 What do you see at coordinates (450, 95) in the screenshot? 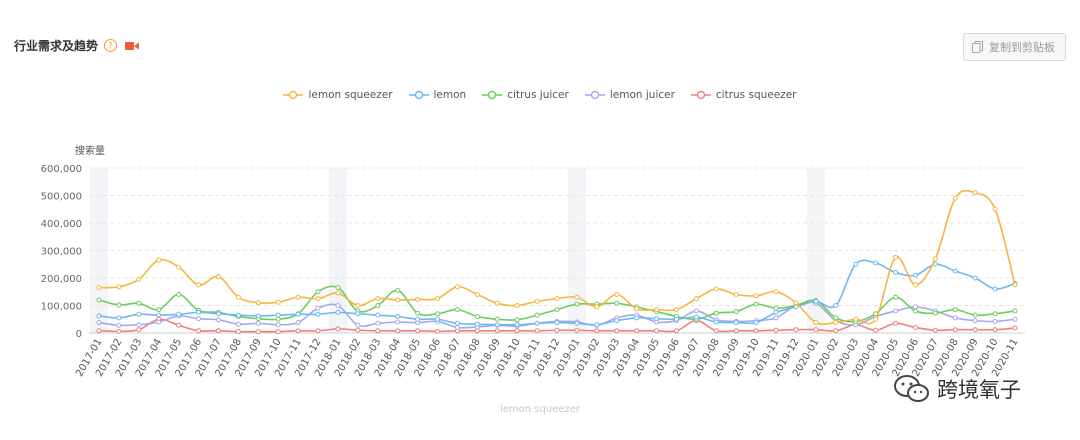
I see `legend-label: lemon` at bounding box center [450, 95].